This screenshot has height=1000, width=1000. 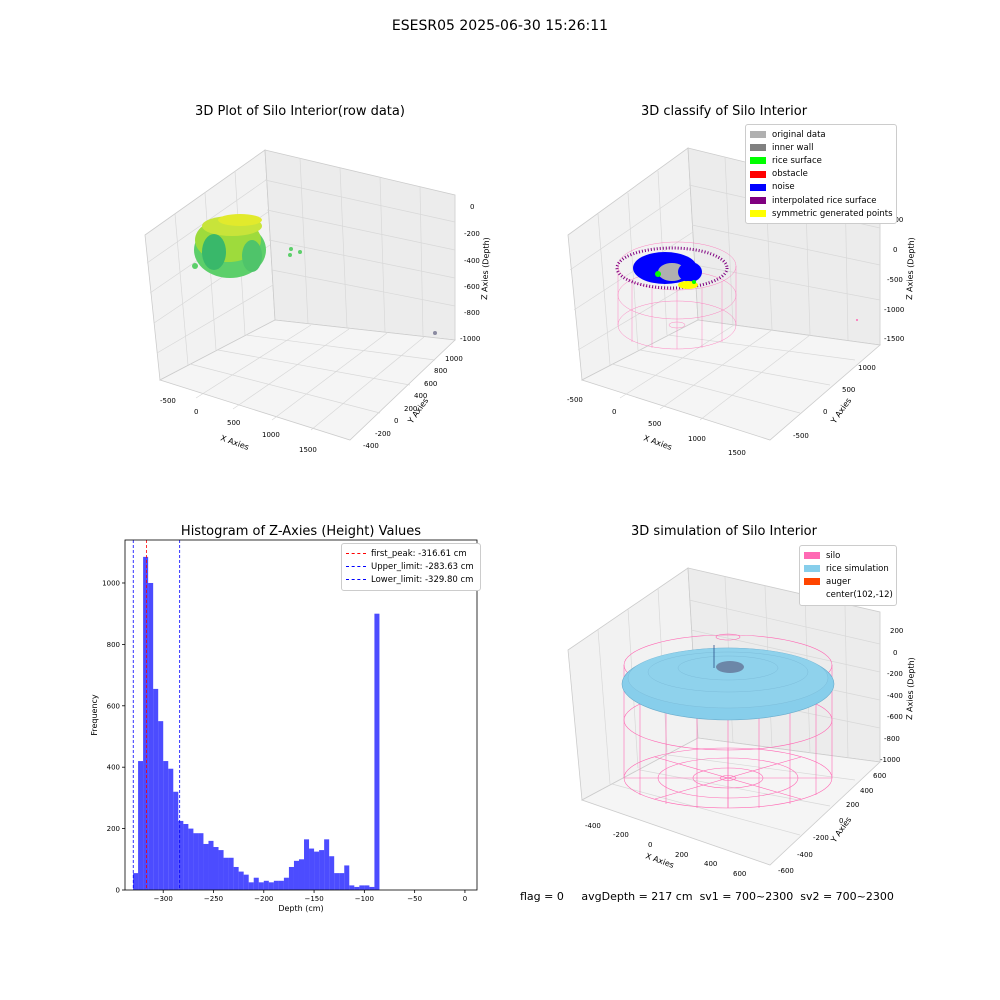 I want to click on raw-x-tick: 0, so click(x=196, y=412).